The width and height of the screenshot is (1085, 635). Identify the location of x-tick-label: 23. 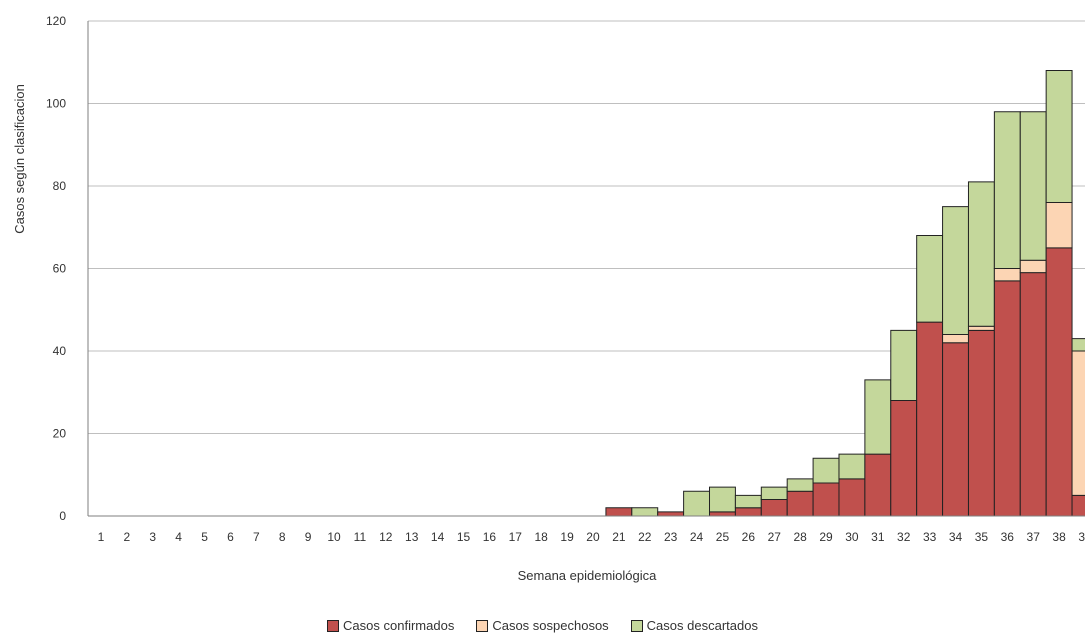
(671, 537).